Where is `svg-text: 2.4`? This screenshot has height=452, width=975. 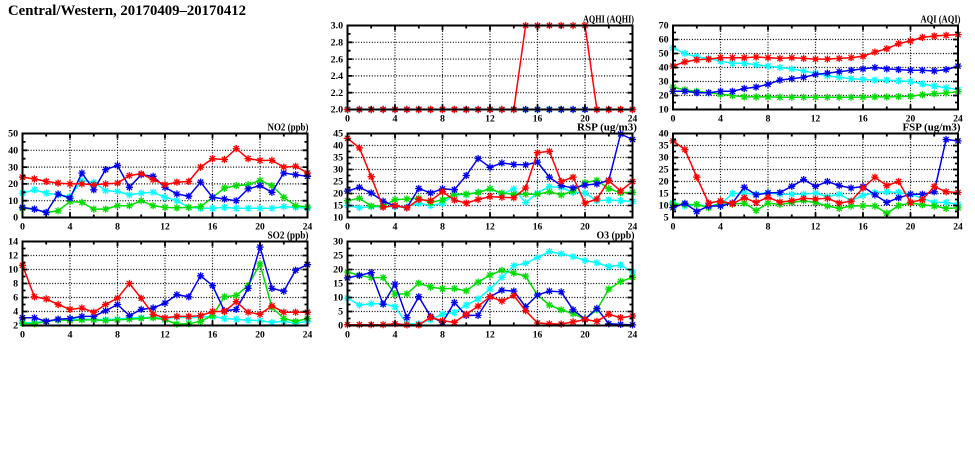
svg-text: 2.4 is located at coordinates (337, 77).